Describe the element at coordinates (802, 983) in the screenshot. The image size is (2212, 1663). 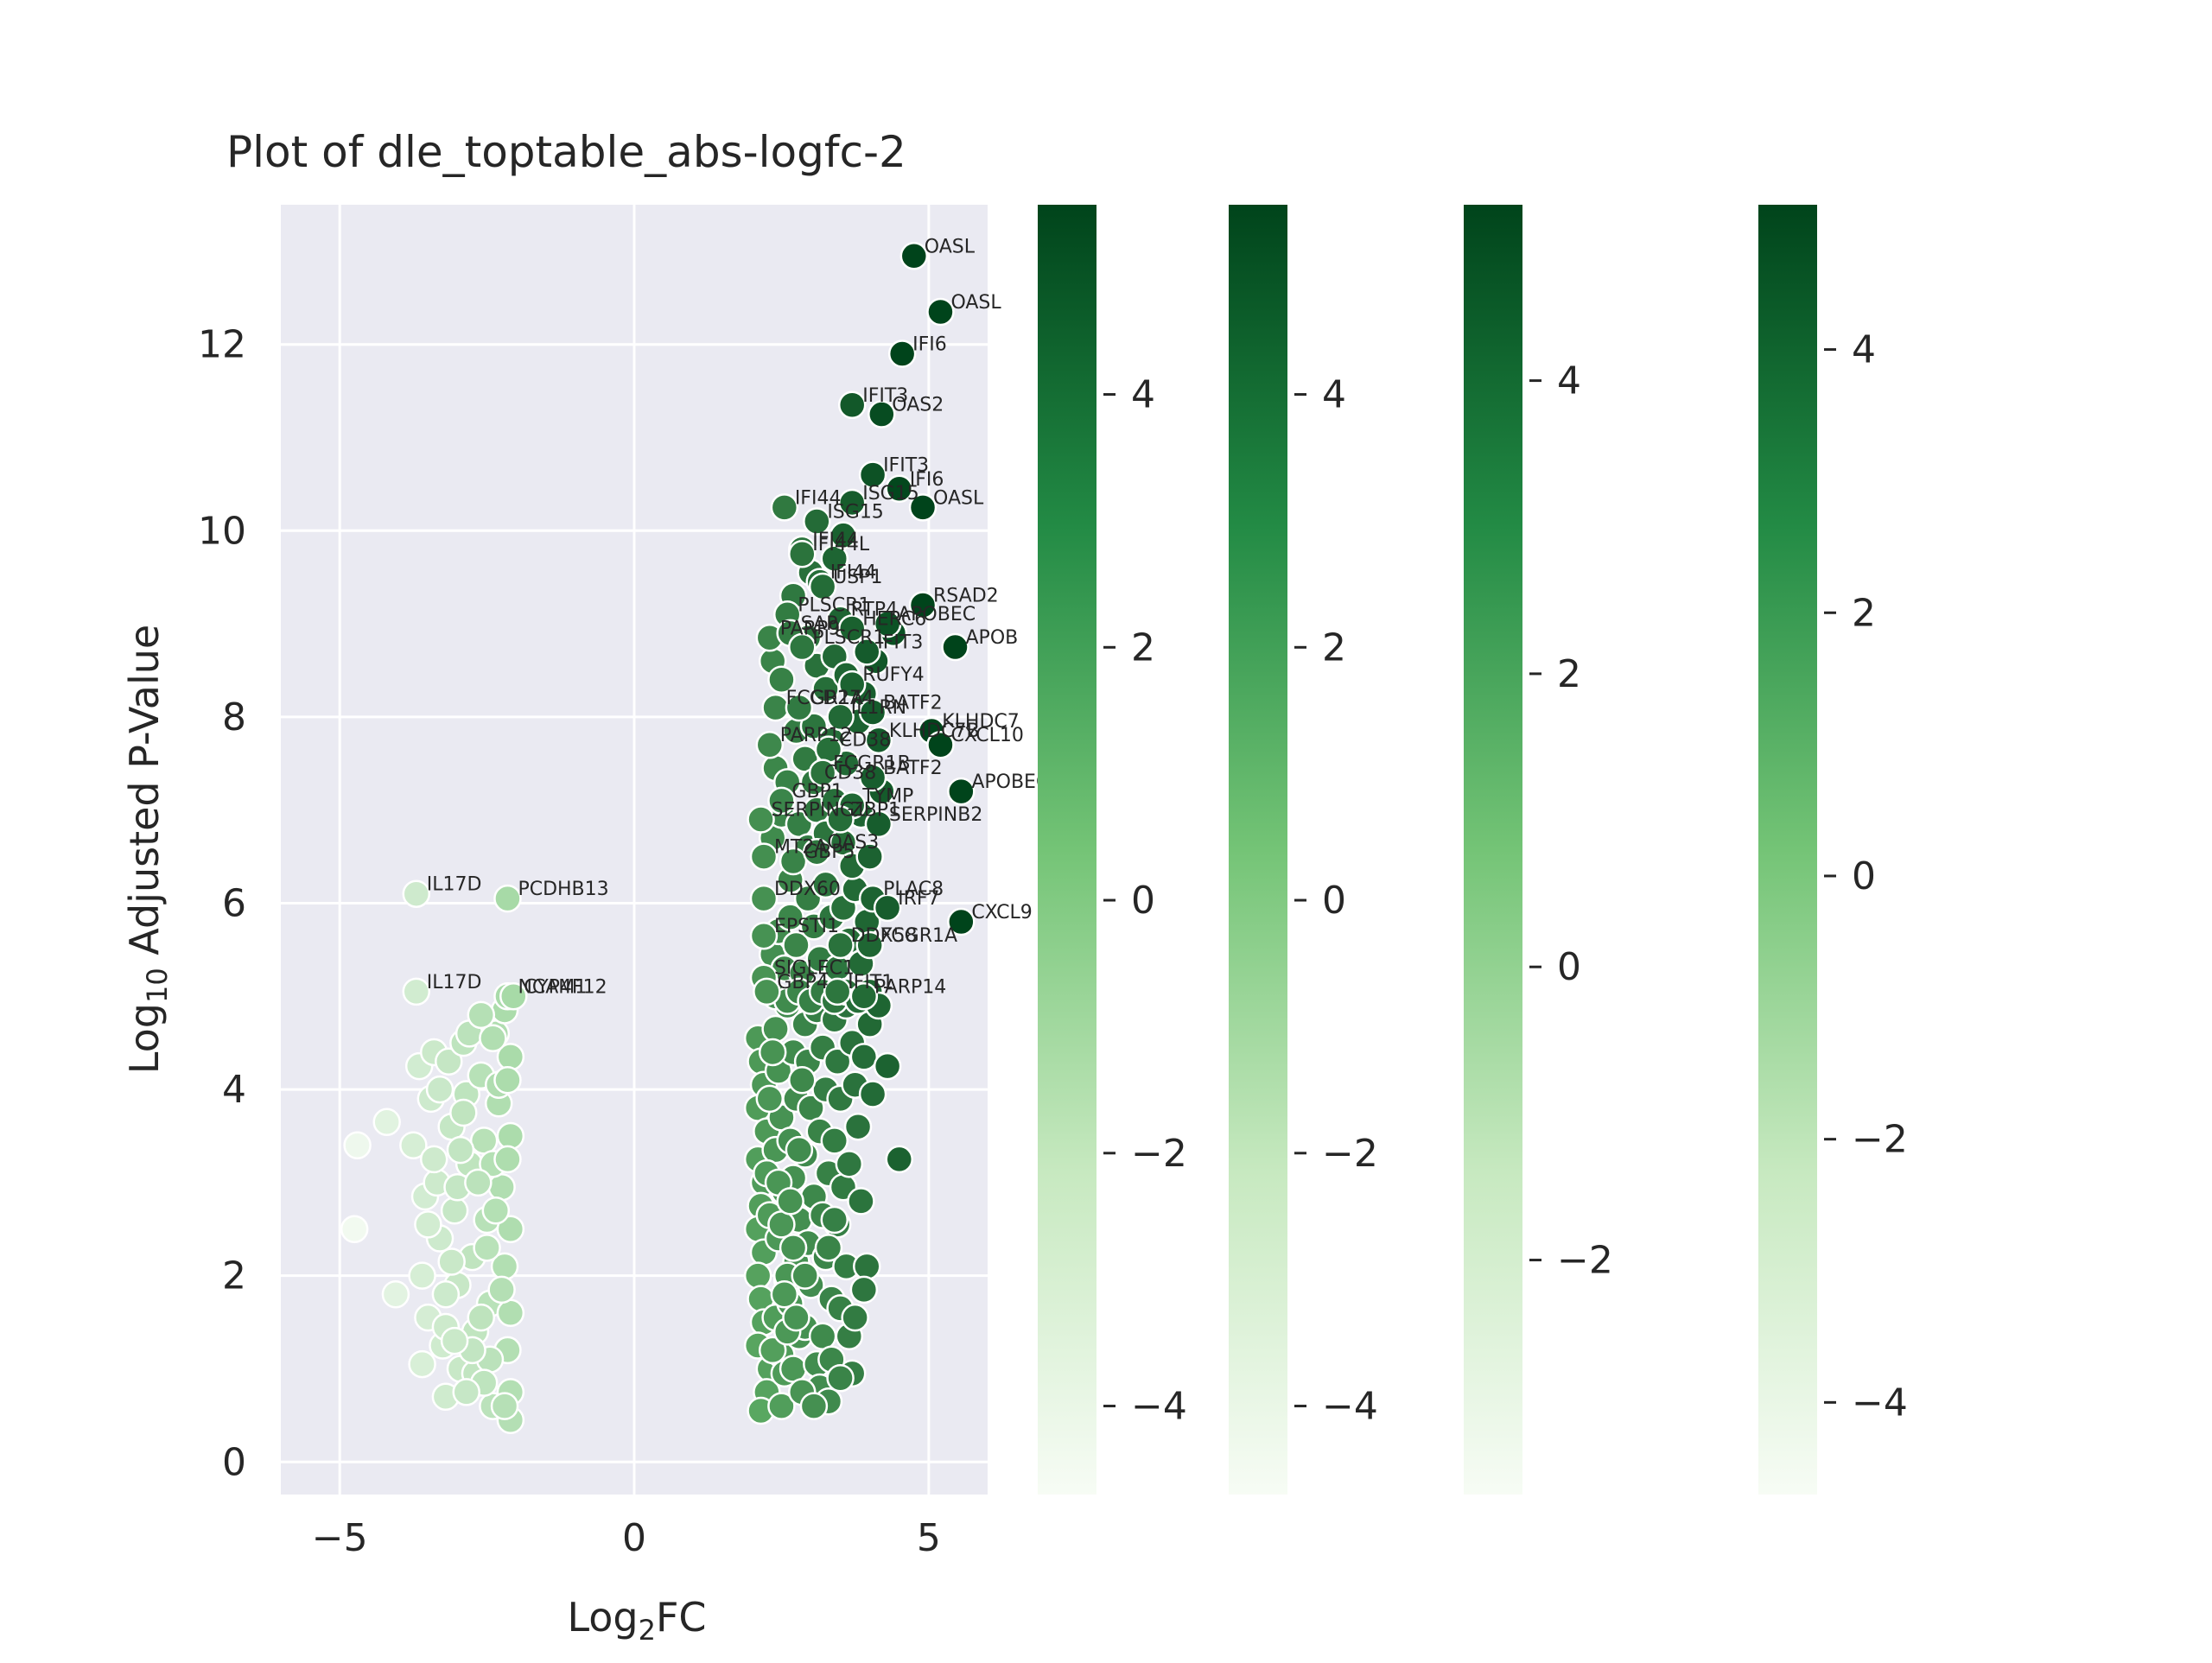
I see `point-label: GBP4` at that location.